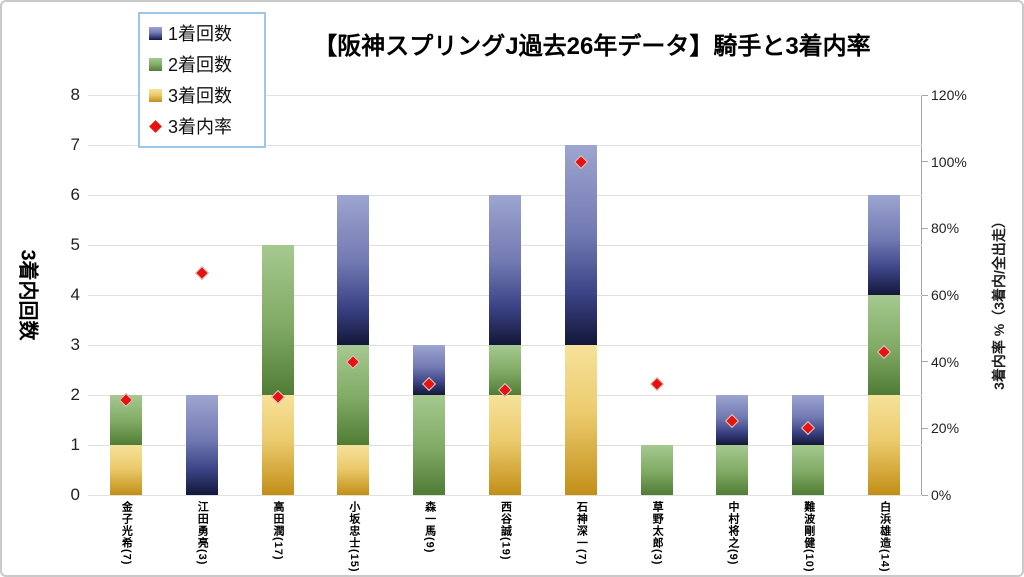  Describe the element at coordinates (945, 361) in the screenshot. I see `right-axis-tick-label: 40%` at that location.